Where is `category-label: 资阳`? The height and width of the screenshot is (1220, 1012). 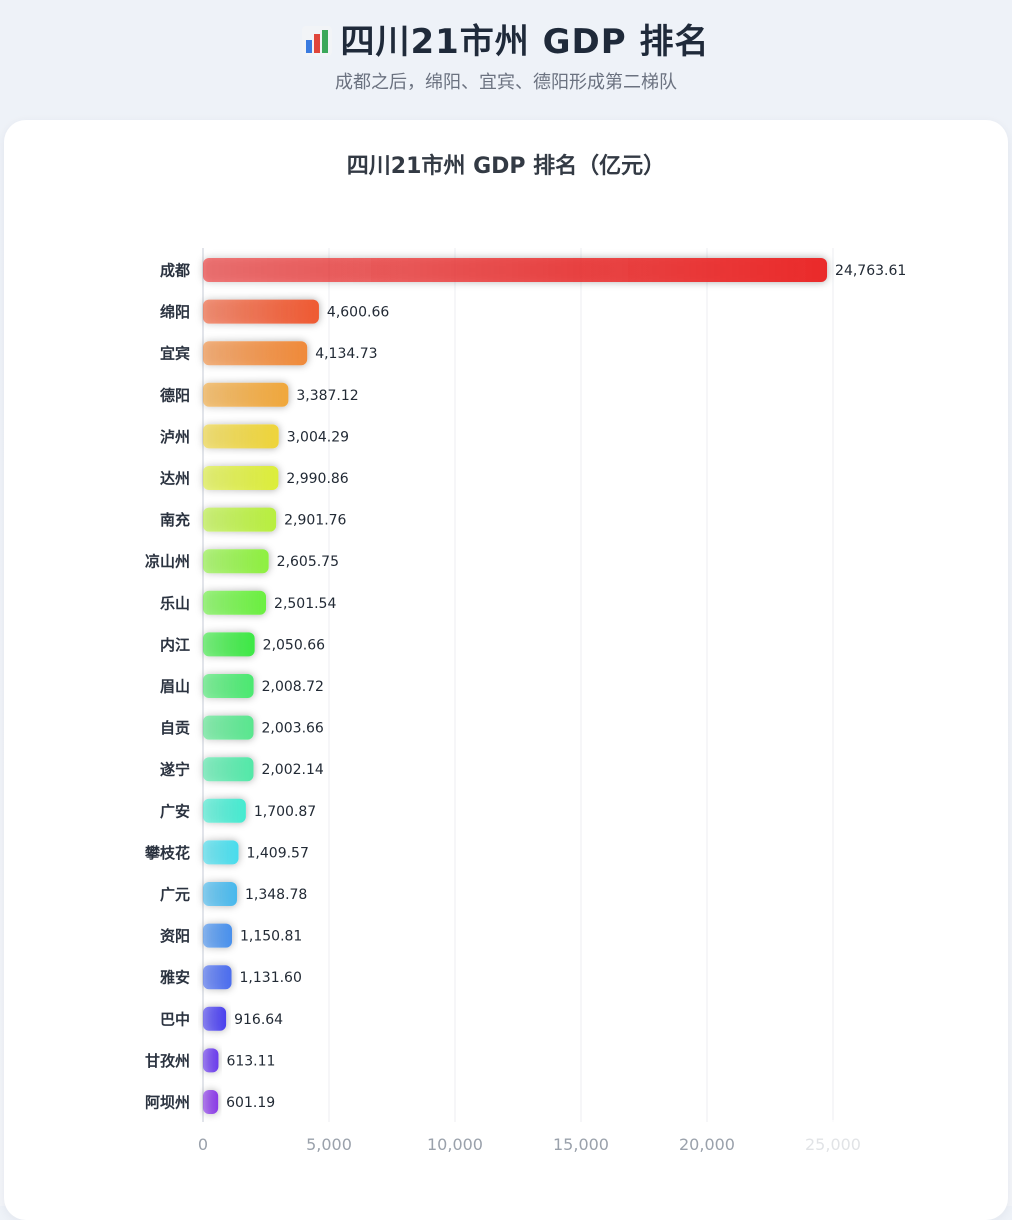 category-label: 资阳 is located at coordinates (175, 936).